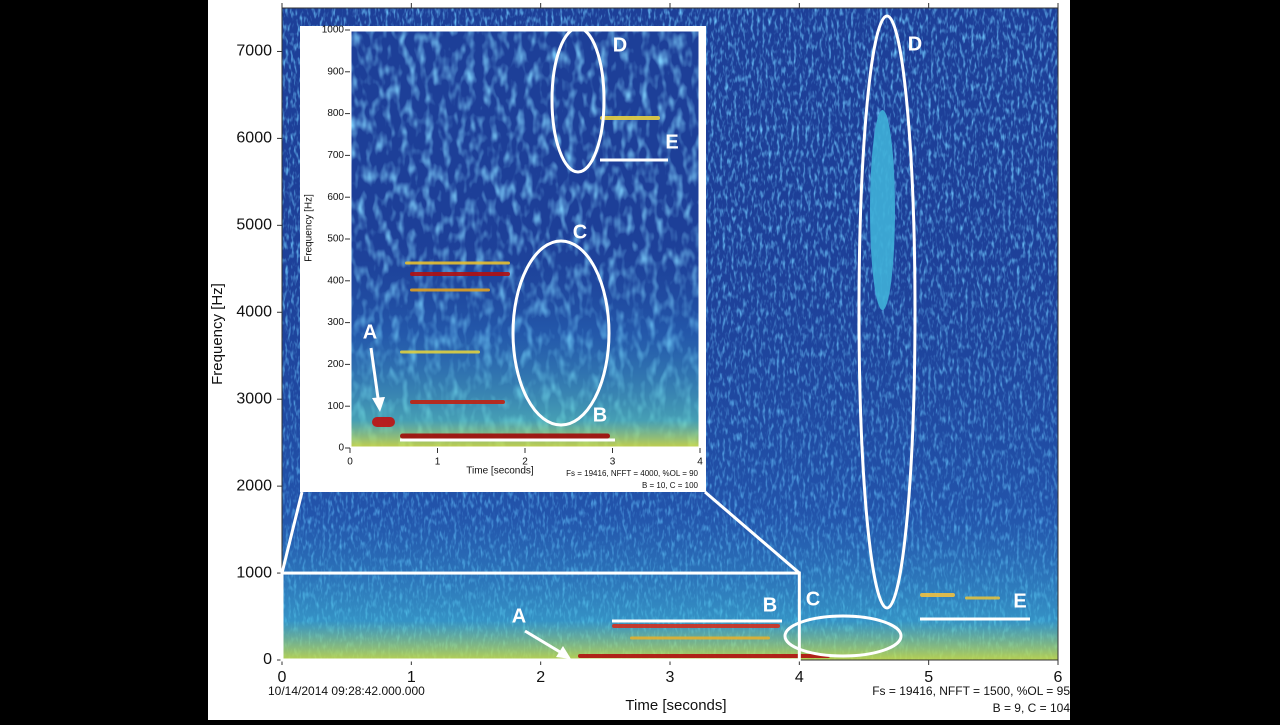 Image resolution: width=1280 pixels, height=725 pixels. Describe the element at coordinates (928, 677) in the screenshot. I see `x-tick-label: 5` at that location.